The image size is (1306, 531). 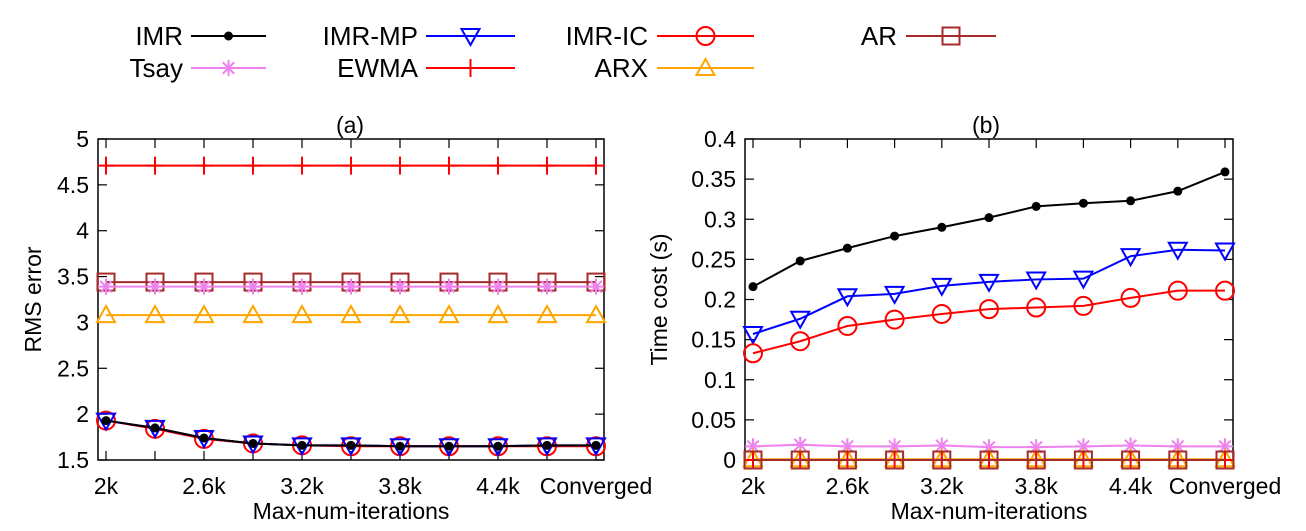 What do you see at coordinates (607, 36) in the screenshot?
I see `legend-label-imr-ic: IMR-IC` at bounding box center [607, 36].